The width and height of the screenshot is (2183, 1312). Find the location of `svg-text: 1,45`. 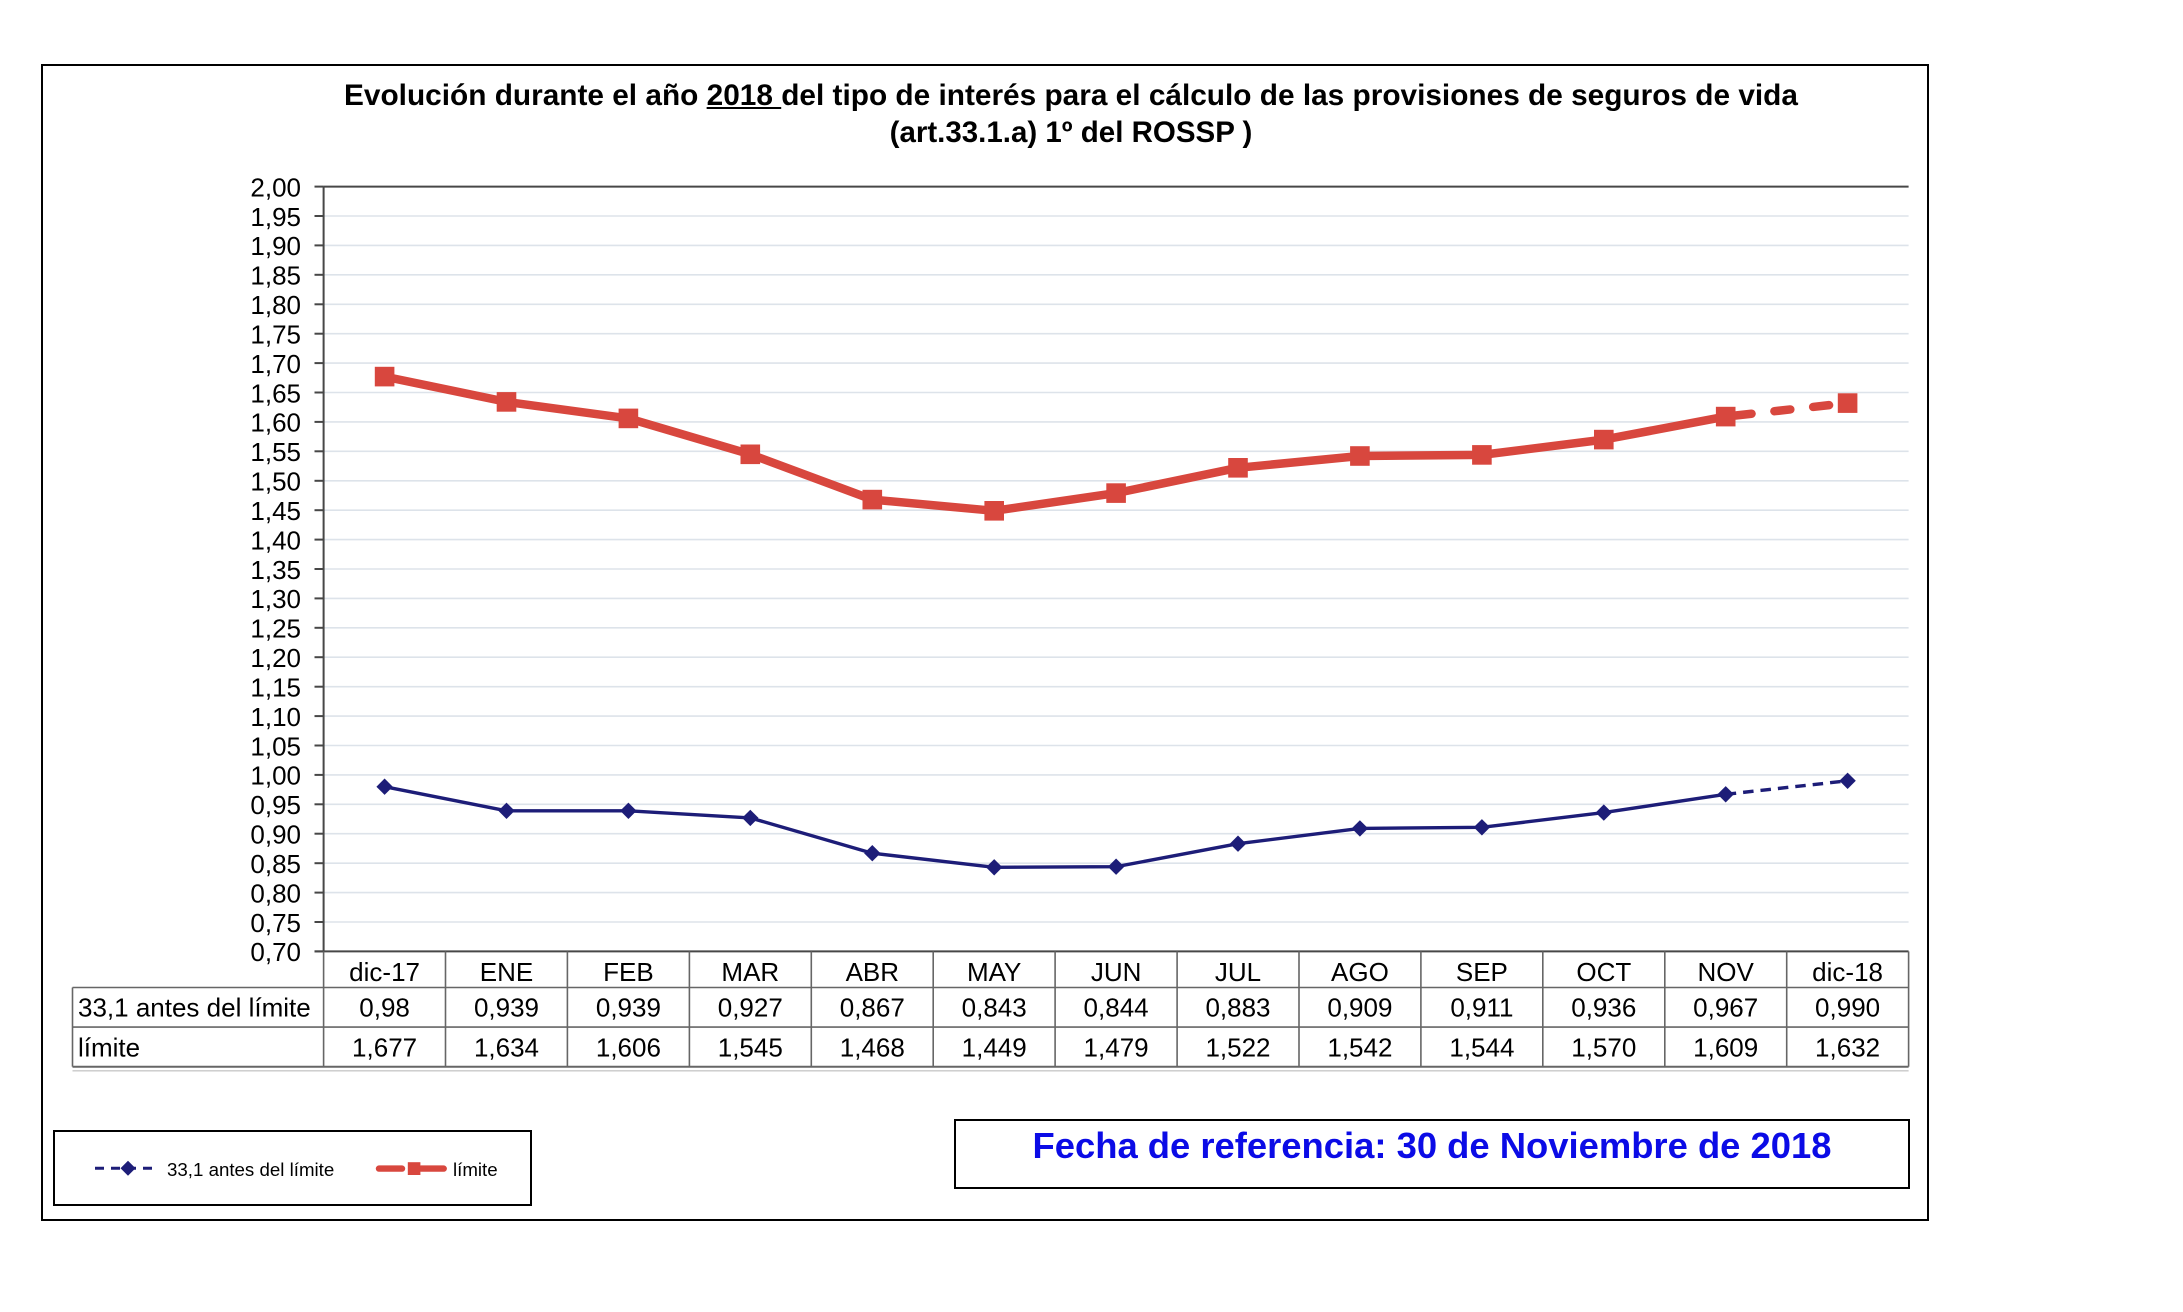

svg-text: 1,45 is located at coordinates (275, 511).